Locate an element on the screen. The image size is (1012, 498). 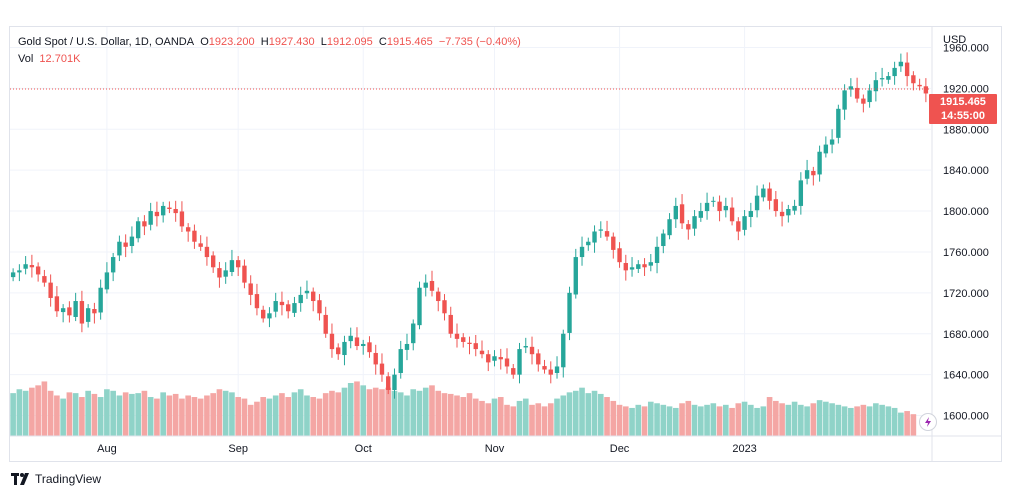
currency-label: USD is located at coordinates (955, 40).